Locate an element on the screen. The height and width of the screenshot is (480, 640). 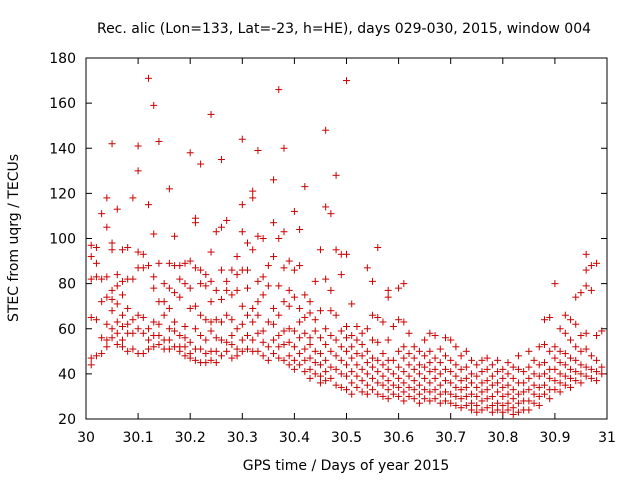
x-tick-label: 30.7 is located at coordinates (450, 438).